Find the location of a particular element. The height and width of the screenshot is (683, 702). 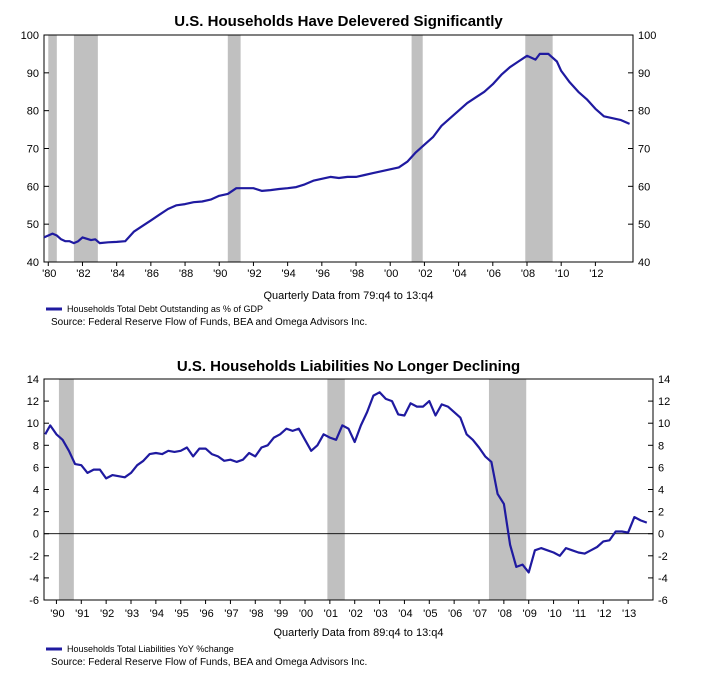

x-tick-label: '80 is located at coordinates (49, 274).